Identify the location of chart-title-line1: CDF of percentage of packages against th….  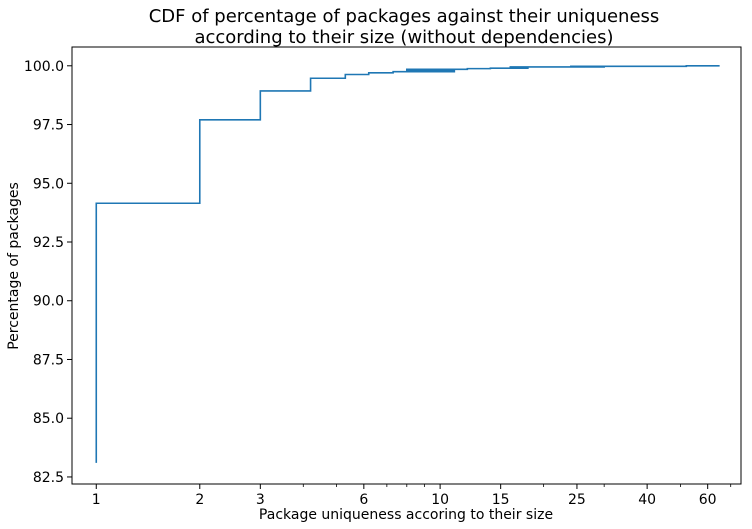
(404, 16).